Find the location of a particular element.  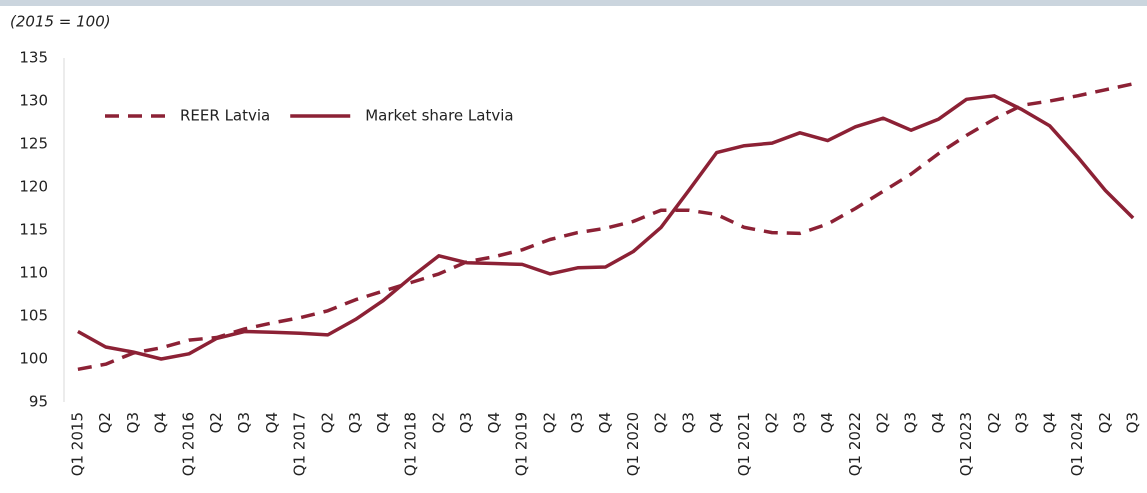

y-tick-label: 120 is located at coordinates (33, 187).